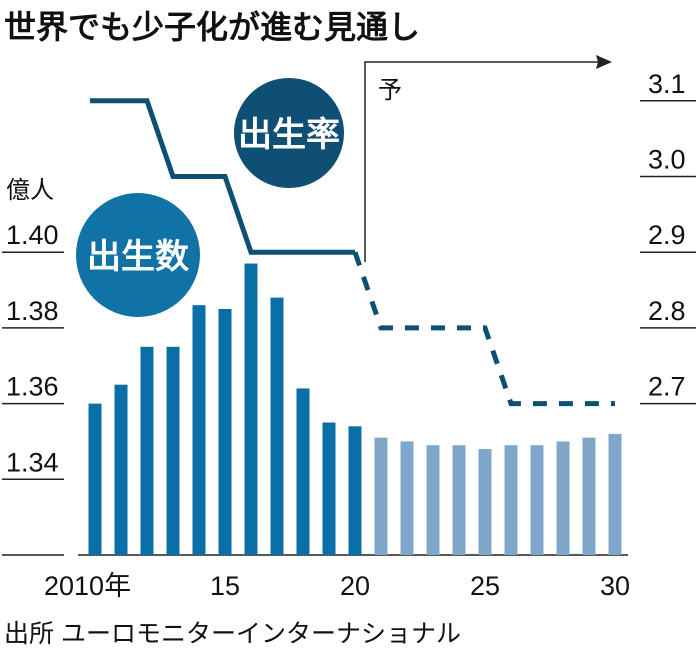  What do you see at coordinates (355, 586) in the screenshot?
I see `x-tick-label: 20` at bounding box center [355, 586].